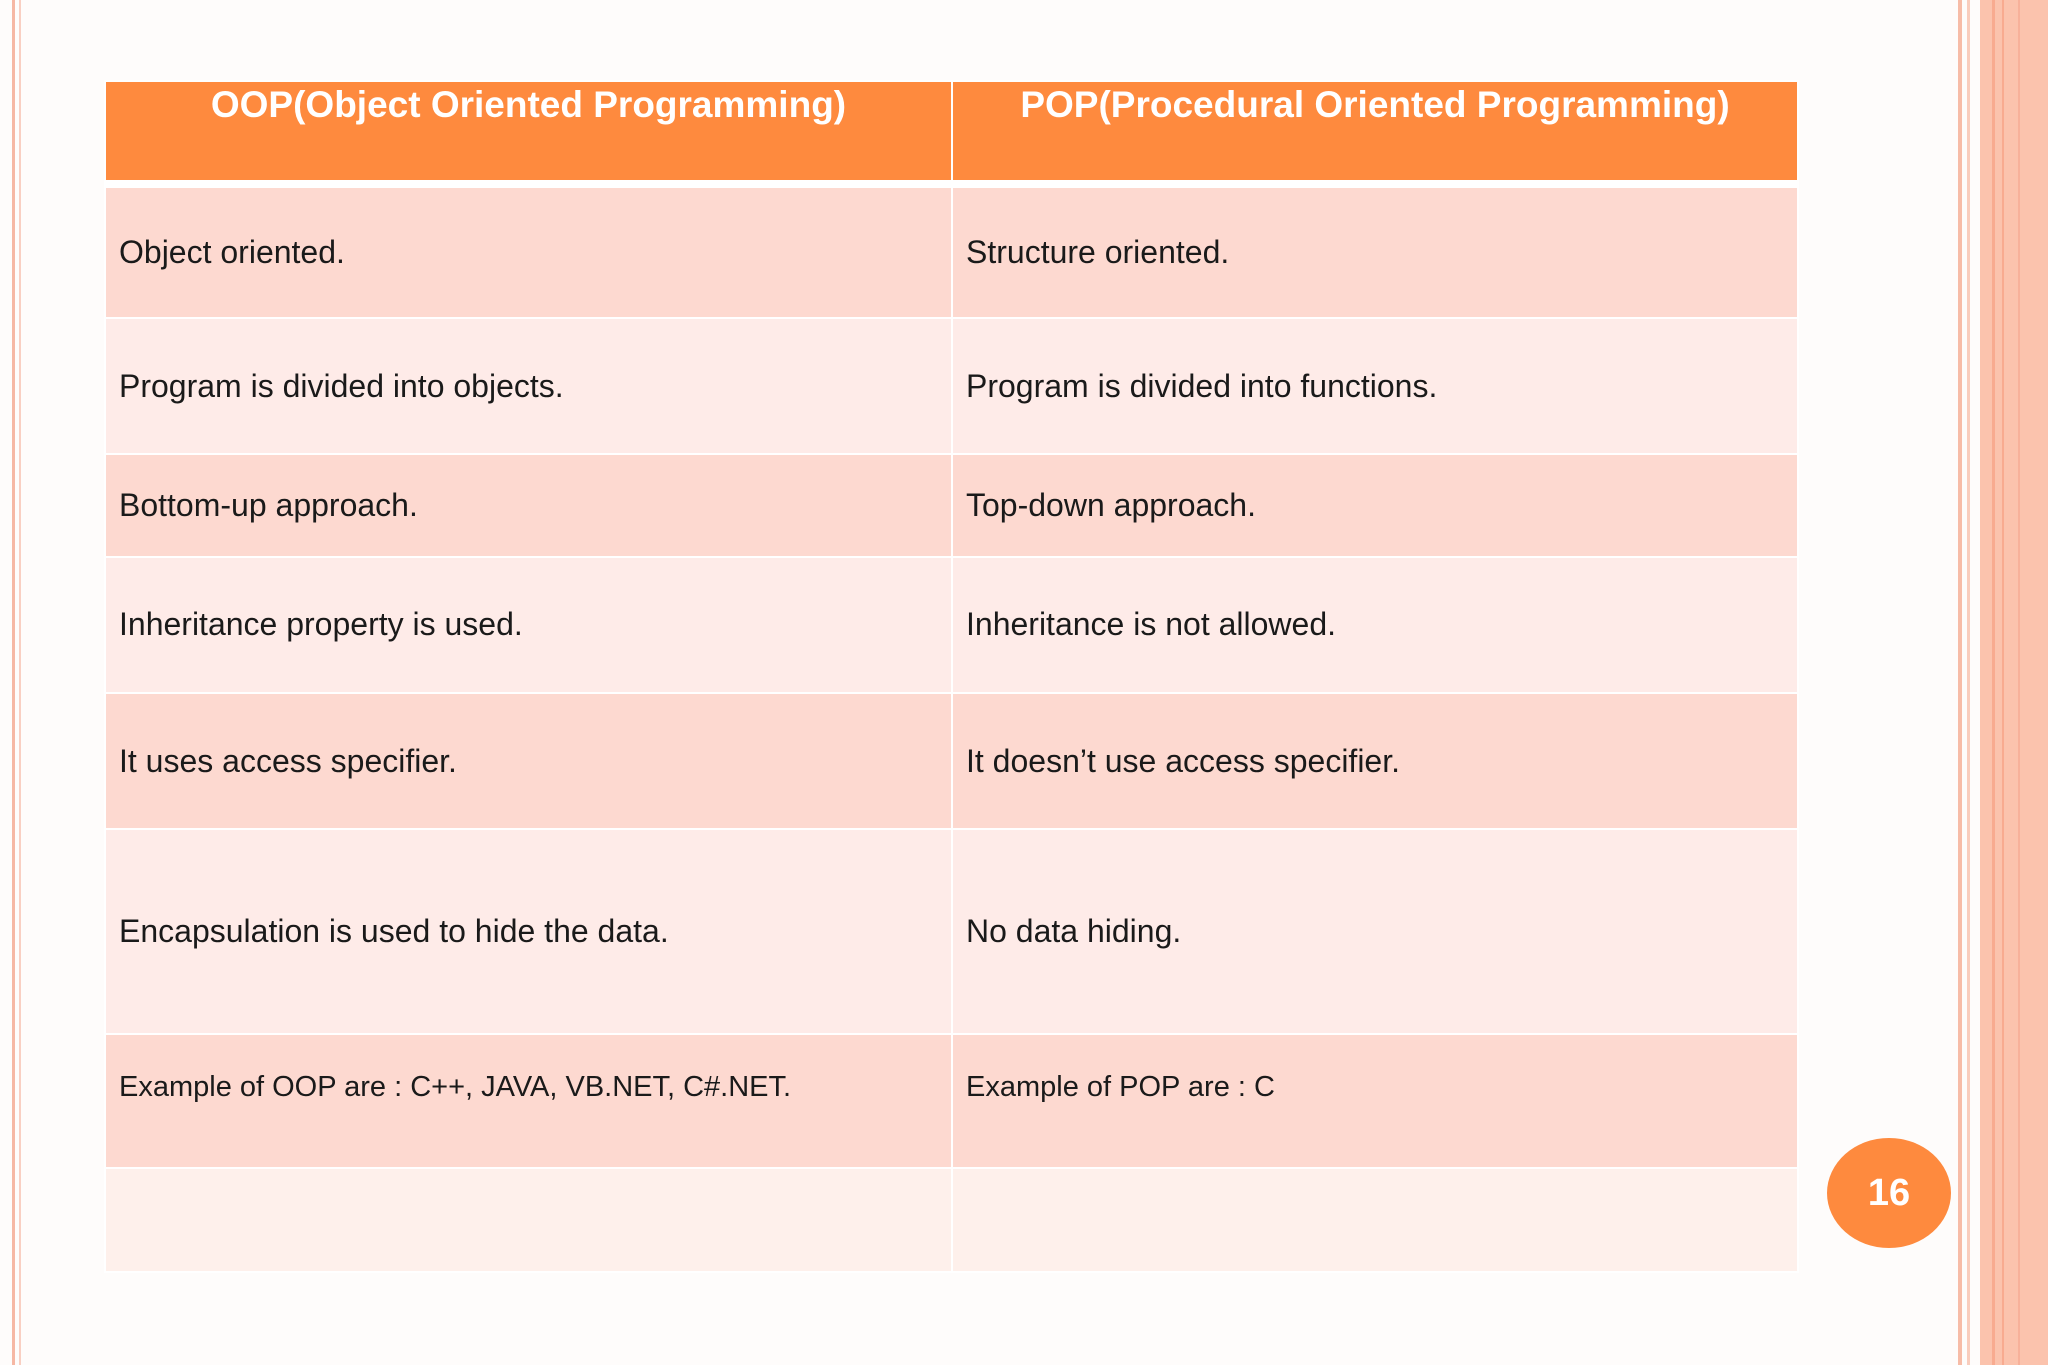 This screenshot has height=1365, width=2048. Describe the element at coordinates (1375, 624) in the screenshot. I see `table-cell: Inheritance is not allowed.` at that location.